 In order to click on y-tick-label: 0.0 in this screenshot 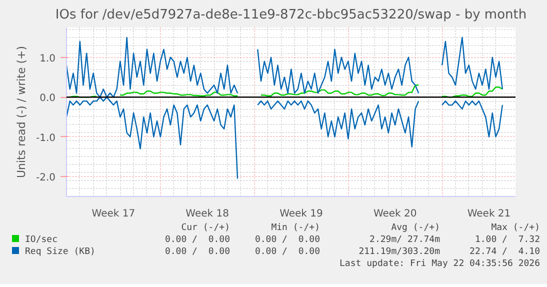, I will do `click(48, 98)`.